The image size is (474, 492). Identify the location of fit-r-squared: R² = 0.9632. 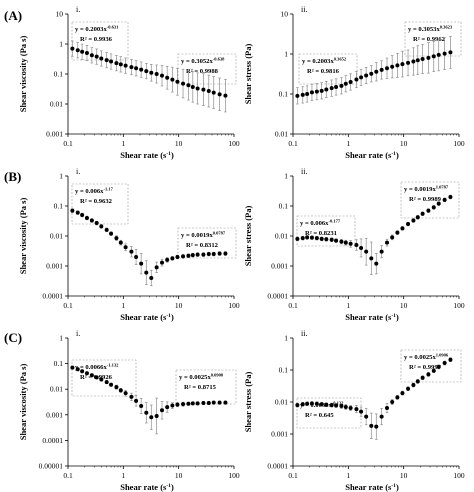
(96, 201).